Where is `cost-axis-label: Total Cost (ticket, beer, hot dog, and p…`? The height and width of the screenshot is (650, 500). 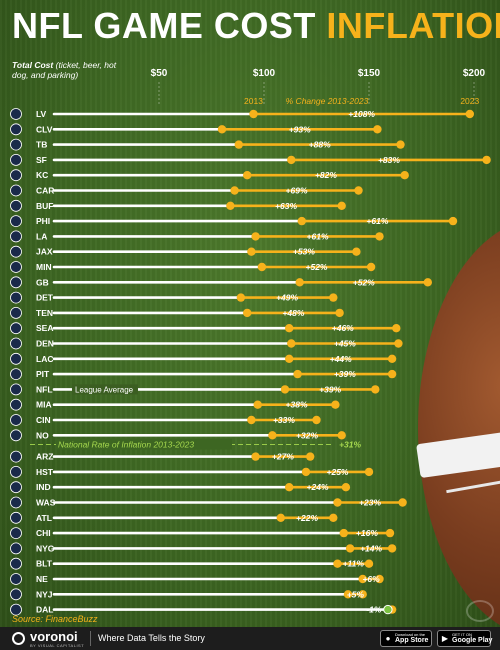 cost-axis-label: Total Cost (ticket, beer, hot dog, and p… is located at coordinates (72, 70).